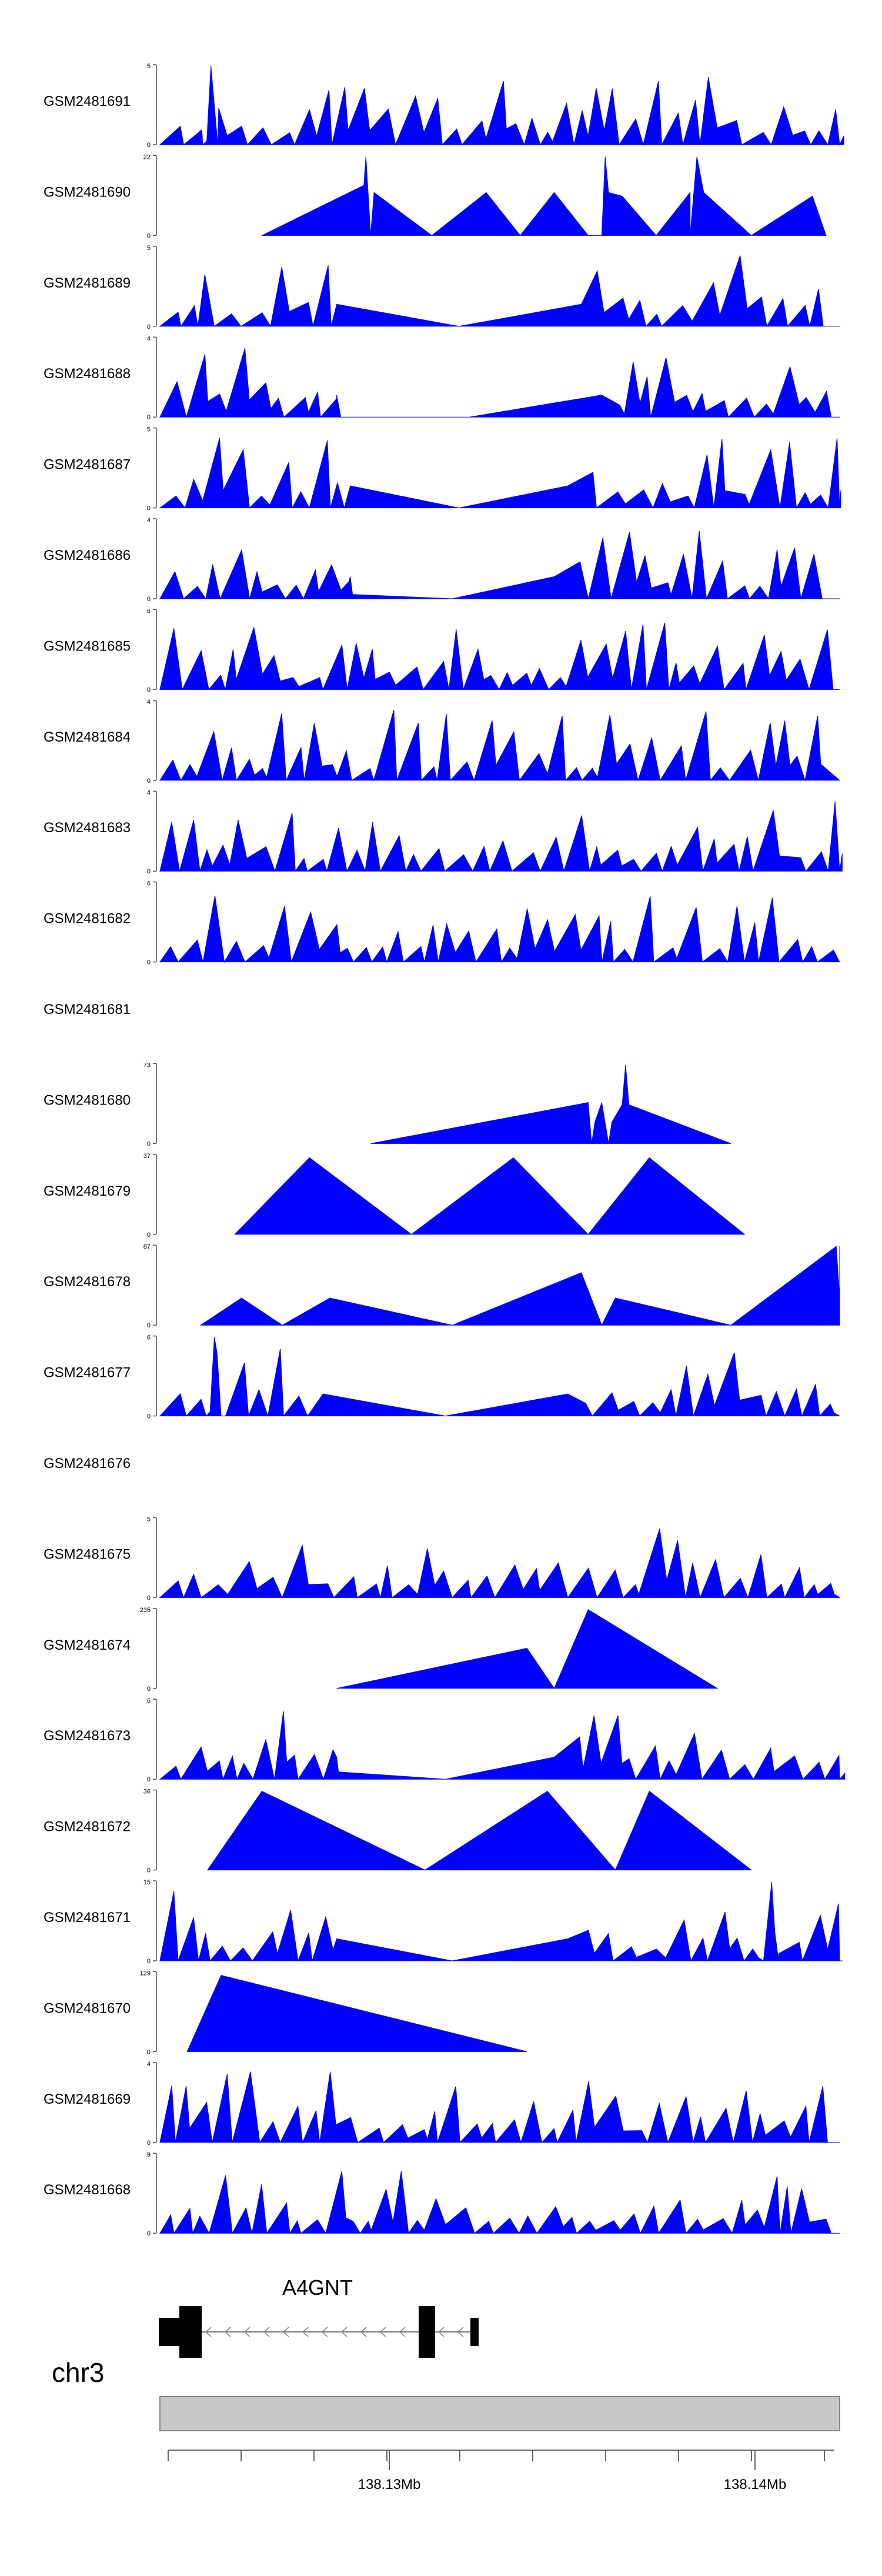 The width and height of the screenshot is (882, 2576). Describe the element at coordinates (319, 2316) in the screenshot. I see `gene-model: A4GNT` at that location.